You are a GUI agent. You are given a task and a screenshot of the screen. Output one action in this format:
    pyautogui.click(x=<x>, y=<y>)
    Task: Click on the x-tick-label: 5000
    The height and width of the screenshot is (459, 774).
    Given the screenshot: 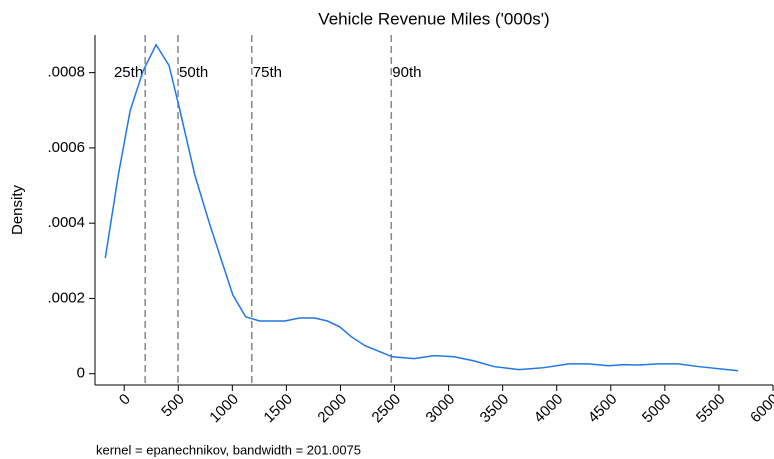 What is the action you would take?
    pyautogui.click(x=657, y=409)
    